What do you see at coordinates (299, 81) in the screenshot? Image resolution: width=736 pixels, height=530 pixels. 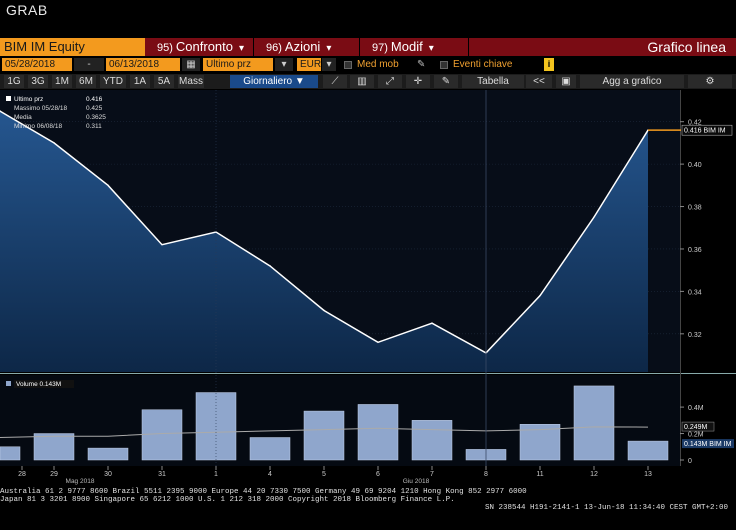 I see `chevron-down-icon: ▼` at bounding box center [299, 81].